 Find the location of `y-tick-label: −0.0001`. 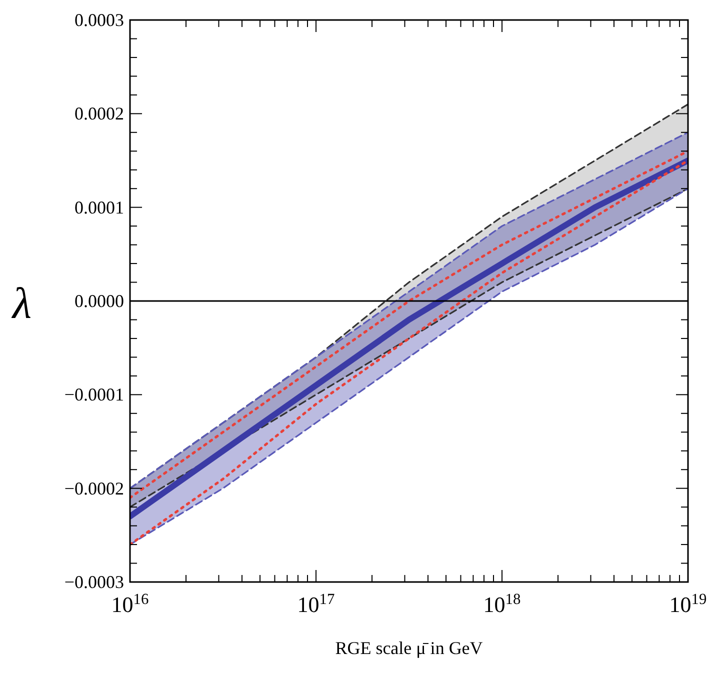

y-tick-label: −0.0001 is located at coordinates (94, 394).